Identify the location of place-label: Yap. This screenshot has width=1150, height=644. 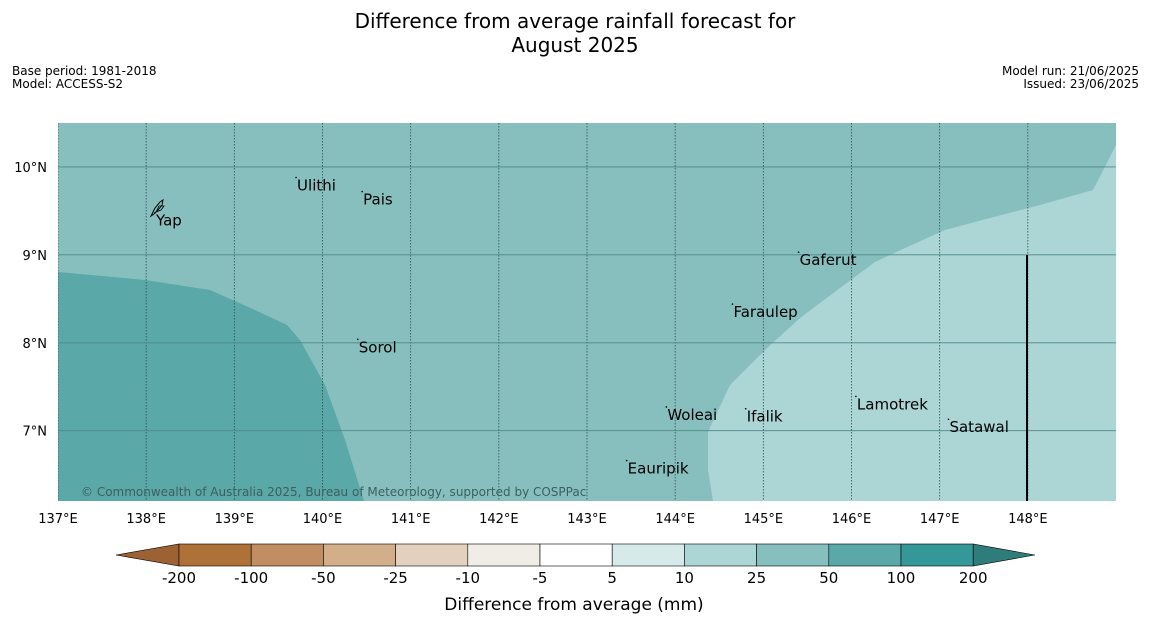
(168, 221).